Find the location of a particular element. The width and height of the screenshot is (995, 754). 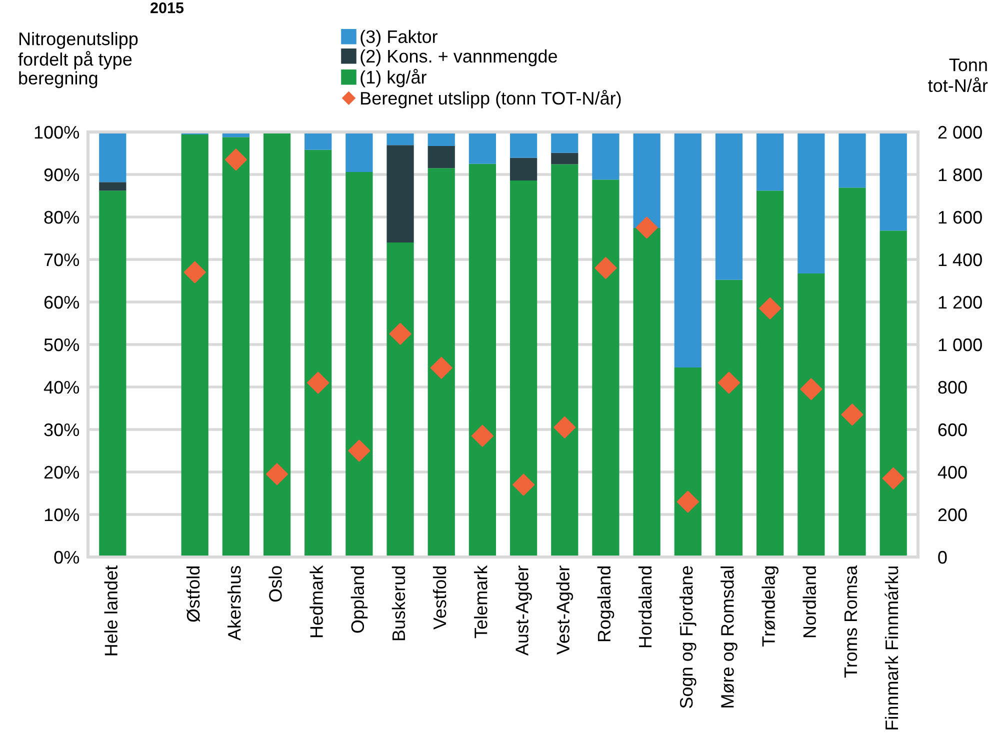

y-tick-label: 50% is located at coordinates (62, 345).